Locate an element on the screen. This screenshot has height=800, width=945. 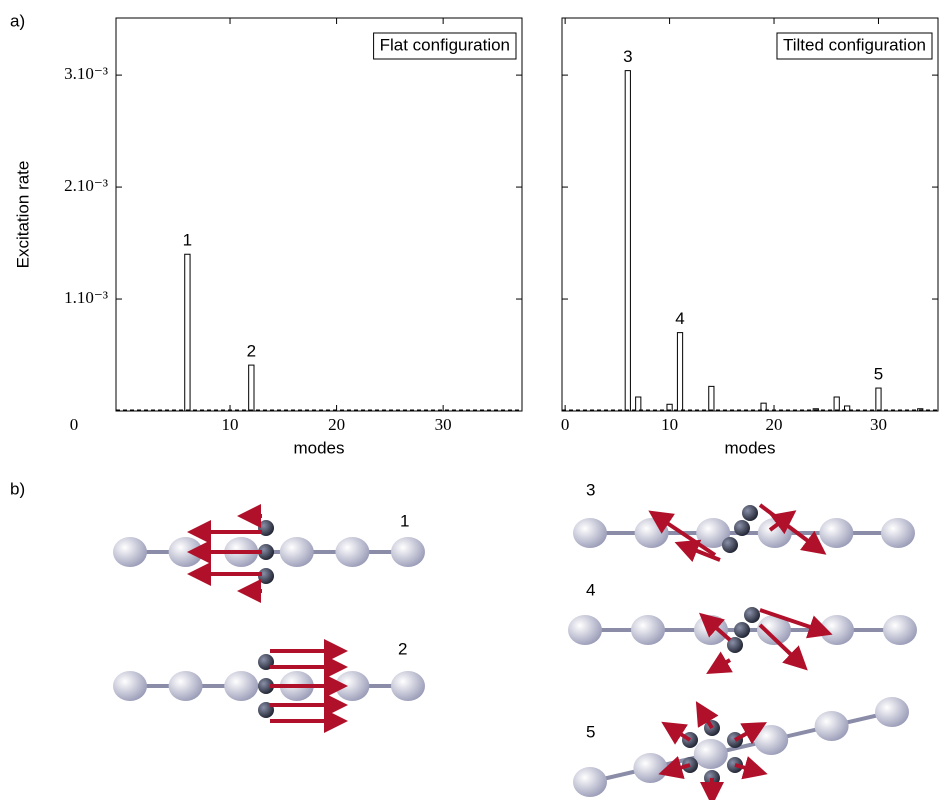
panel-label: b) is located at coordinates (17, 488).